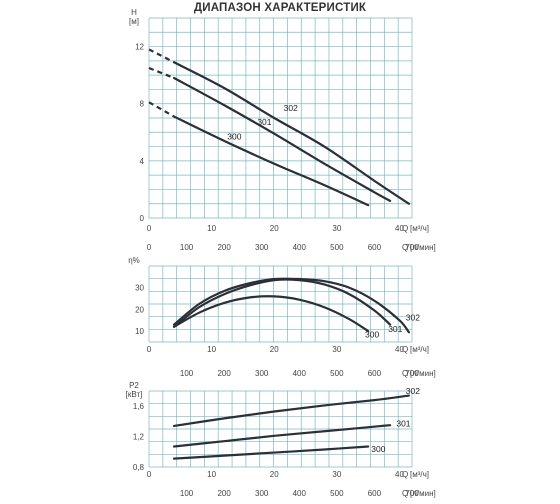  What do you see at coordinates (134, 12) in the screenshot?
I see `y-axis-label: H` at bounding box center [134, 12].